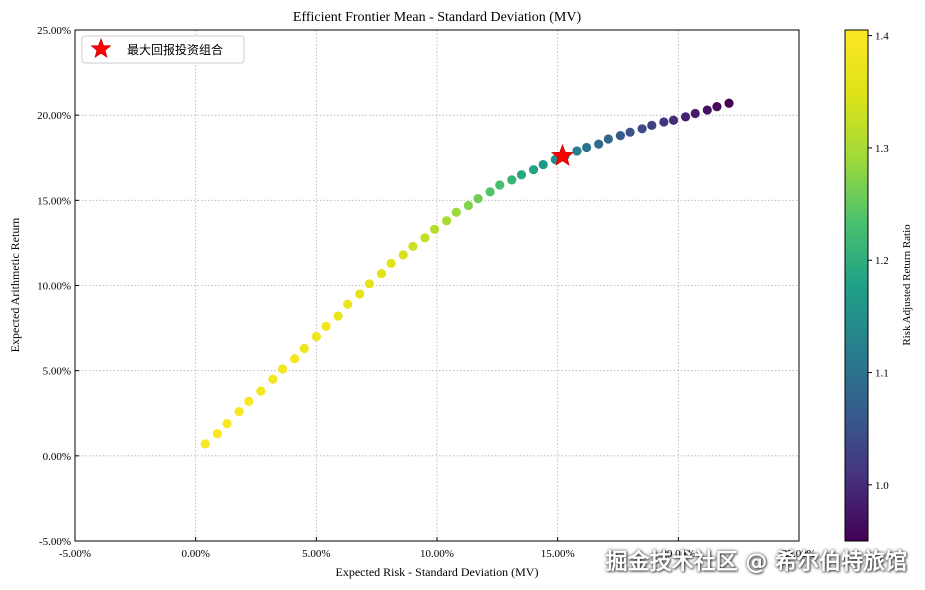 This screenshot has width=925, height=590. I want to click on y-axis-title: Expected Arithmetic Return, so click(15, 285).